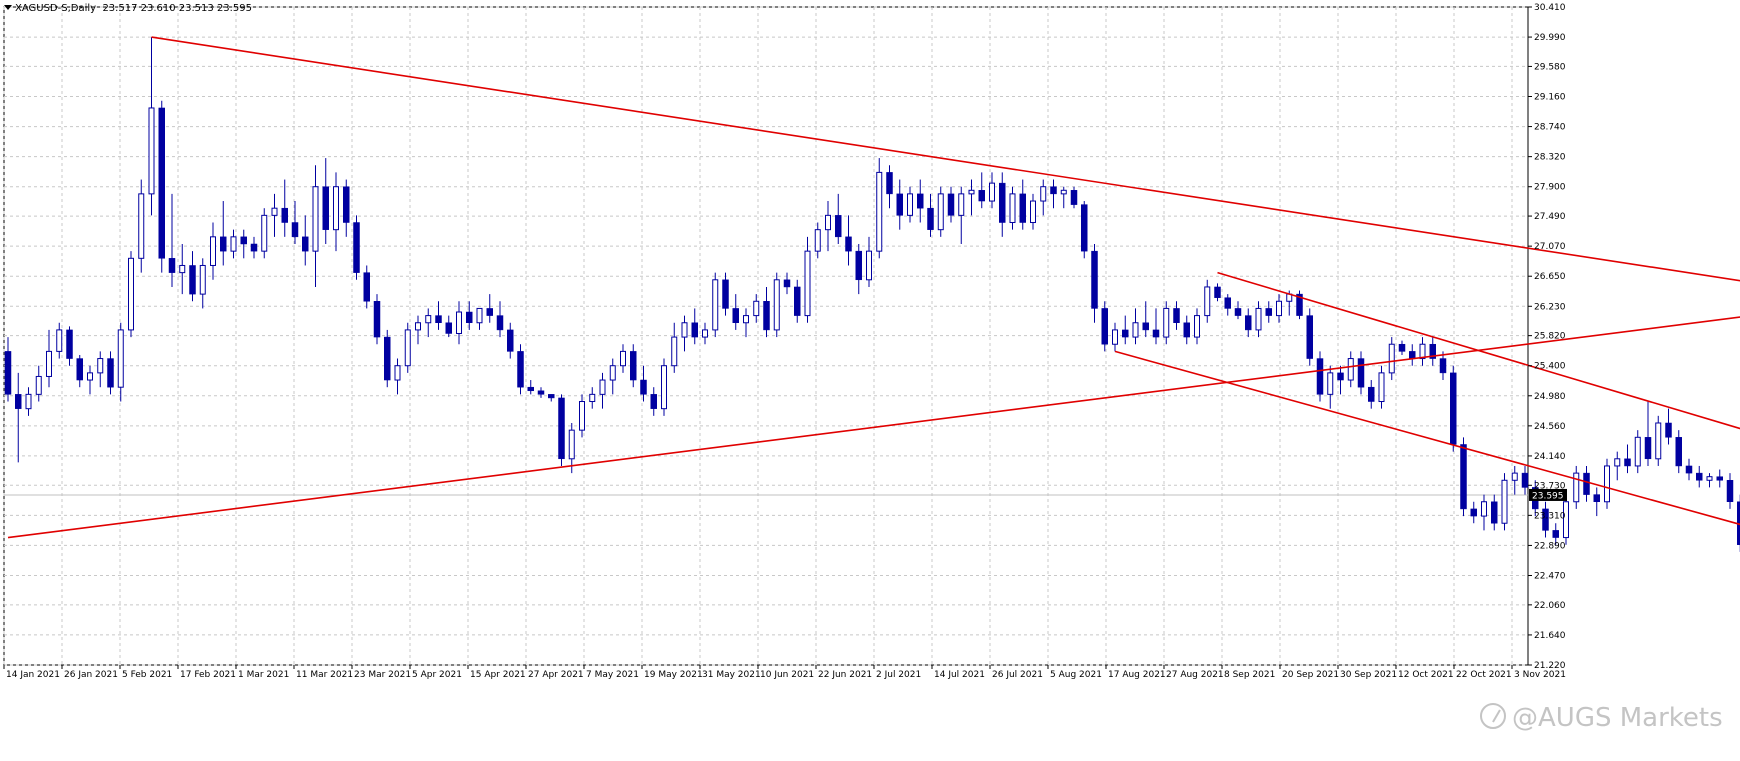 The image size is (1740, 761). What do you see at coordinates (208, 675) in the screenshot?
I see `x-tick-label: 17 Feb 2021` at bounding box center [208, 675].